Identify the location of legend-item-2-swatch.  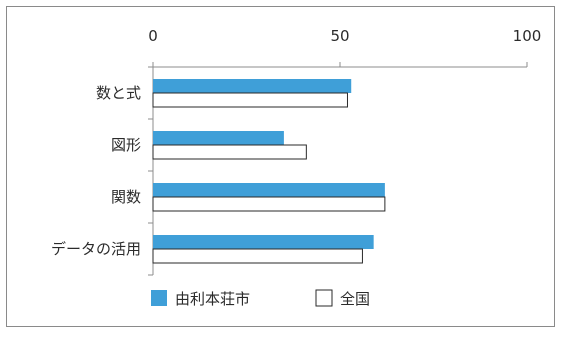
(324, 298).